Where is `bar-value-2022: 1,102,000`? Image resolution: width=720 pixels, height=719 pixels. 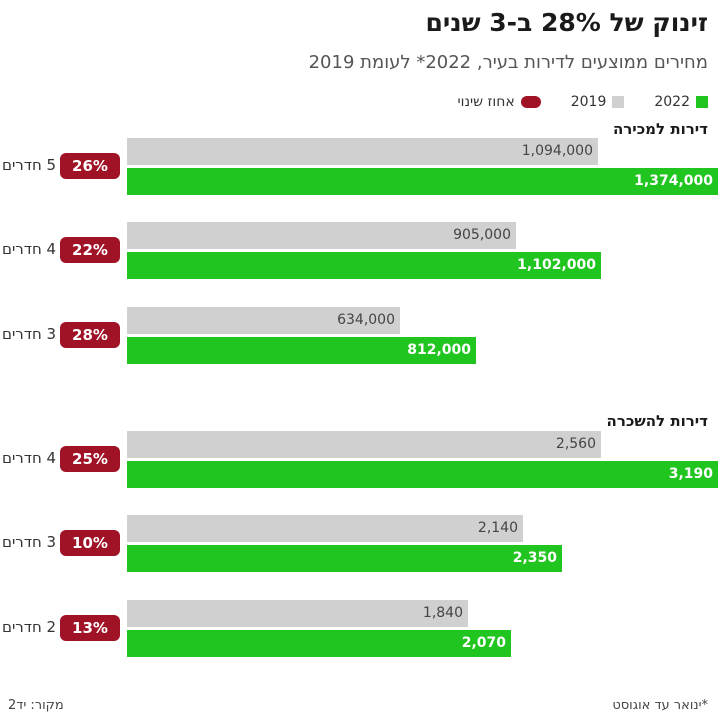
bar-value-2022: 1,102,000 is located at coordinates (556, 265).